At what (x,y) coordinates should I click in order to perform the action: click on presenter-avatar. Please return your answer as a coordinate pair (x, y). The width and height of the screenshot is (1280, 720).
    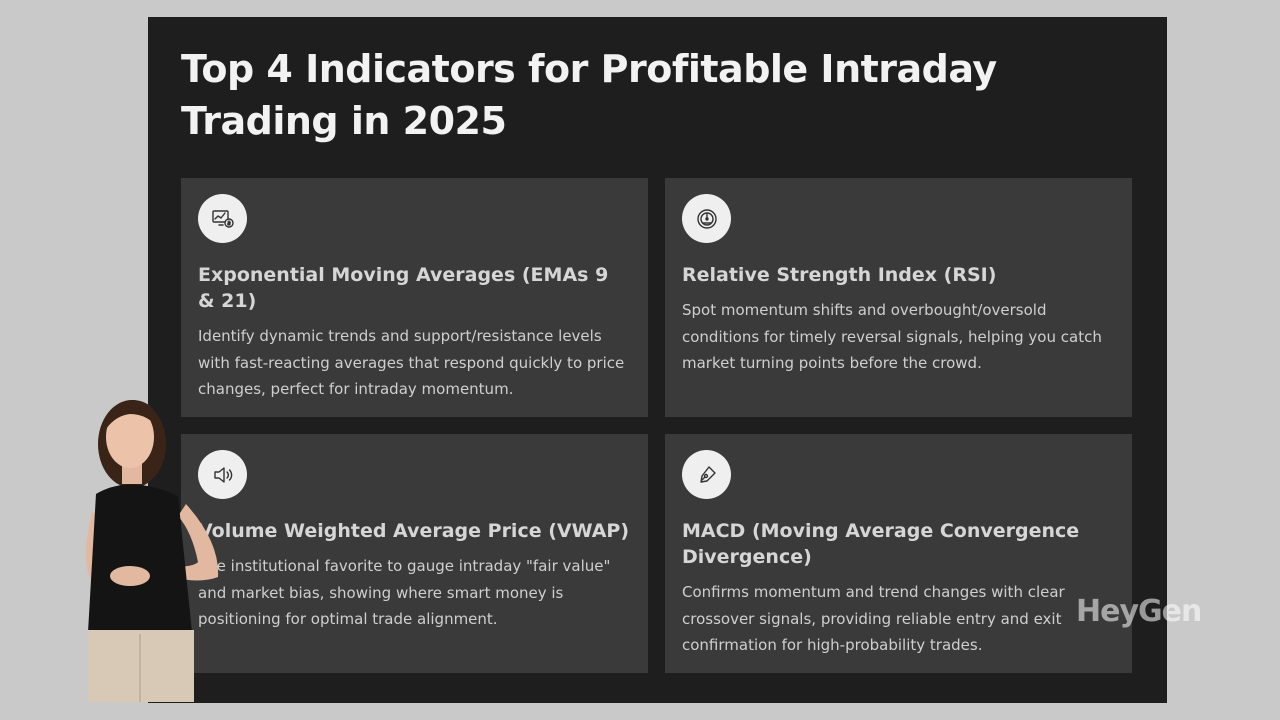
    Looking at the image, I should click on (152, 551).